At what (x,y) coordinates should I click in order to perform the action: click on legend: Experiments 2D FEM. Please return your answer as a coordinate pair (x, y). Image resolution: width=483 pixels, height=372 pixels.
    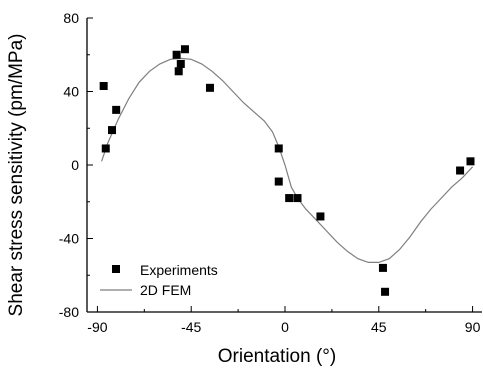
    Looking at the image, I should click on (159, 280).